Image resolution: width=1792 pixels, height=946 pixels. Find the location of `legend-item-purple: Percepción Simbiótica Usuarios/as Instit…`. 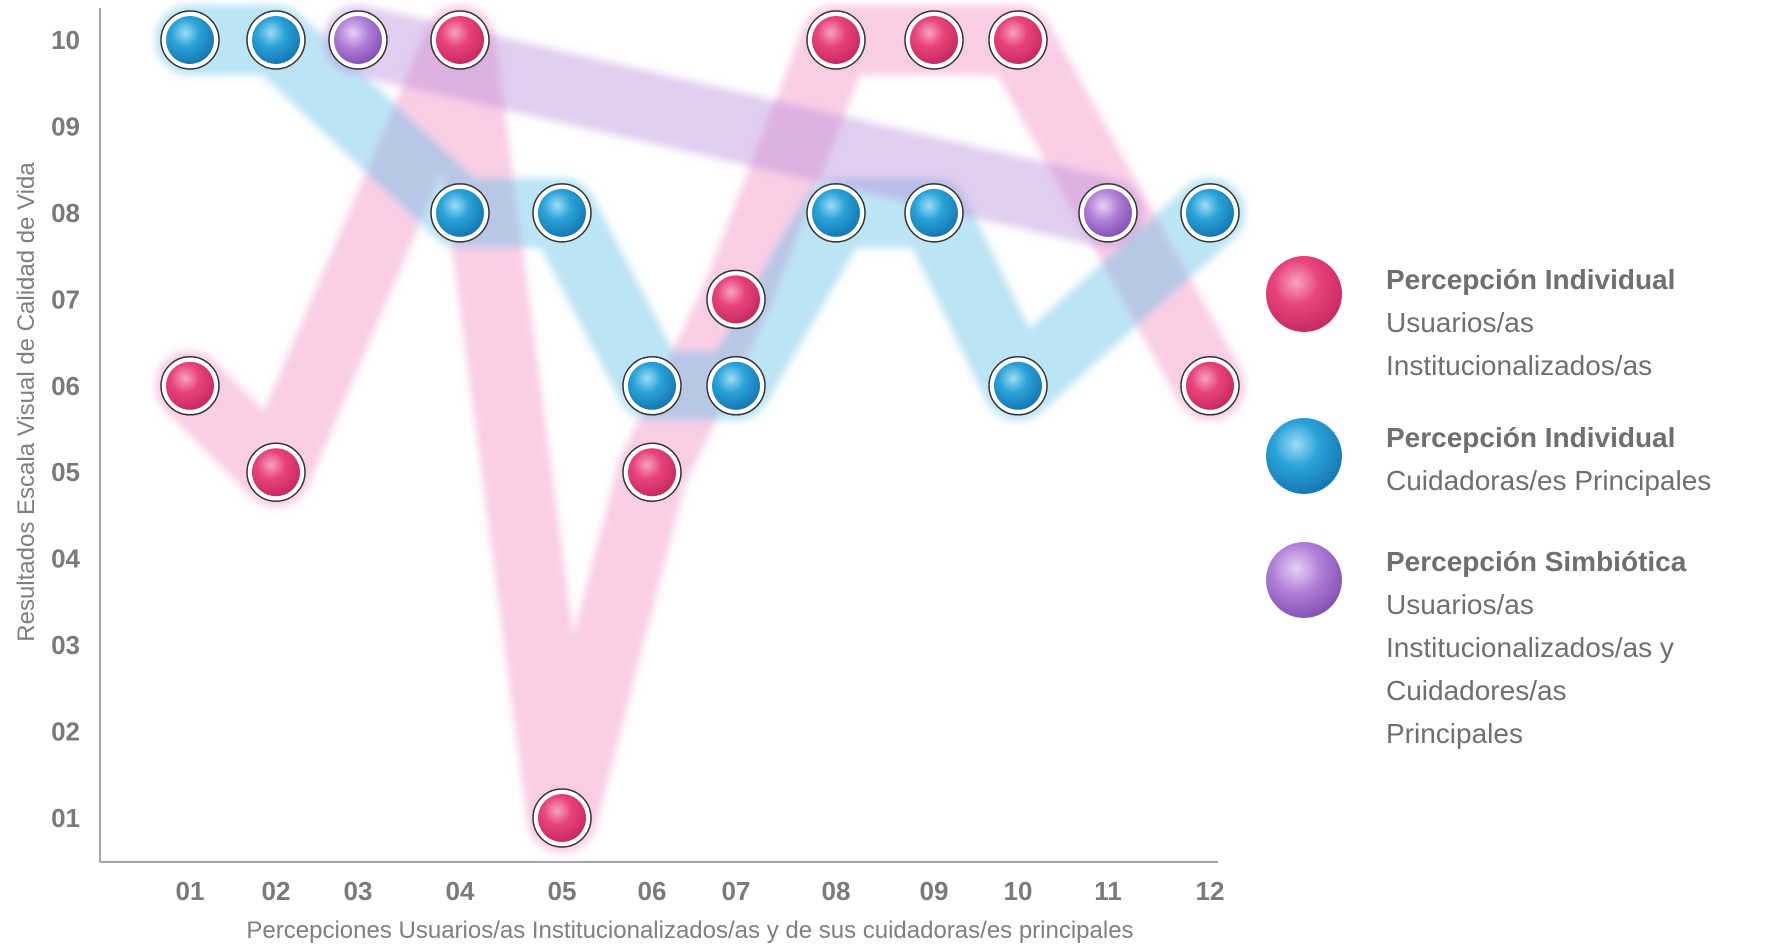

legend-item-purple: Percepción Simbiótica Usuarios/as Instit… is located at coordinates (1522, 647).